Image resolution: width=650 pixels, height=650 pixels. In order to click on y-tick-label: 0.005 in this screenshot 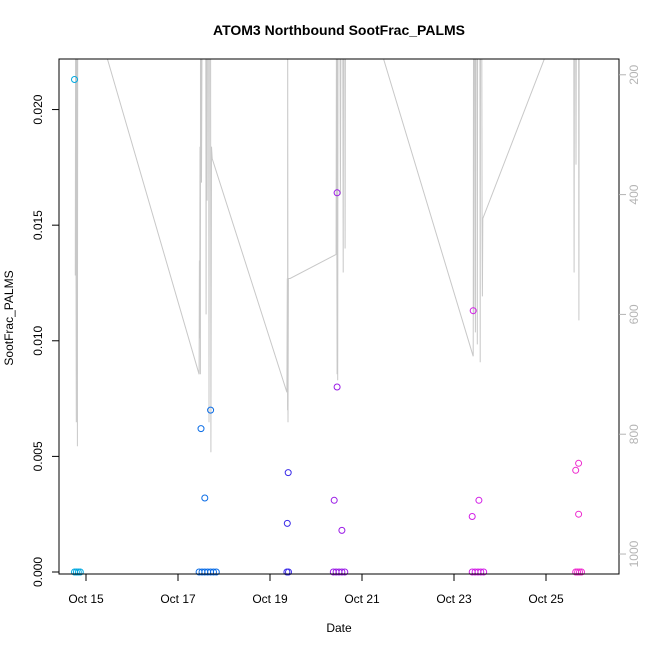, I will do `click(38, 456)`.